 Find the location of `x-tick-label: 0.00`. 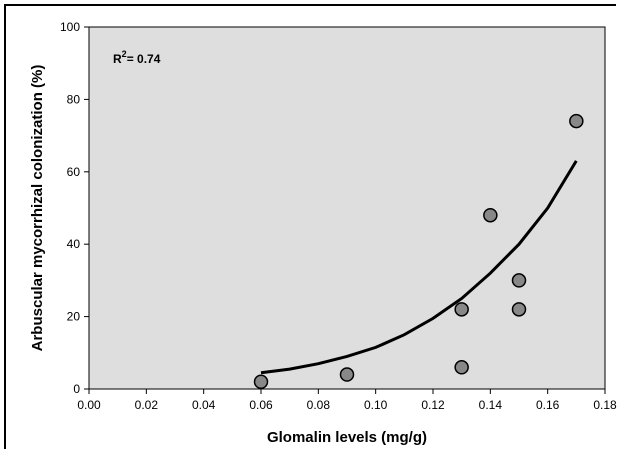

x-tick-label: 0.00 is located at coordinates (89, 405).